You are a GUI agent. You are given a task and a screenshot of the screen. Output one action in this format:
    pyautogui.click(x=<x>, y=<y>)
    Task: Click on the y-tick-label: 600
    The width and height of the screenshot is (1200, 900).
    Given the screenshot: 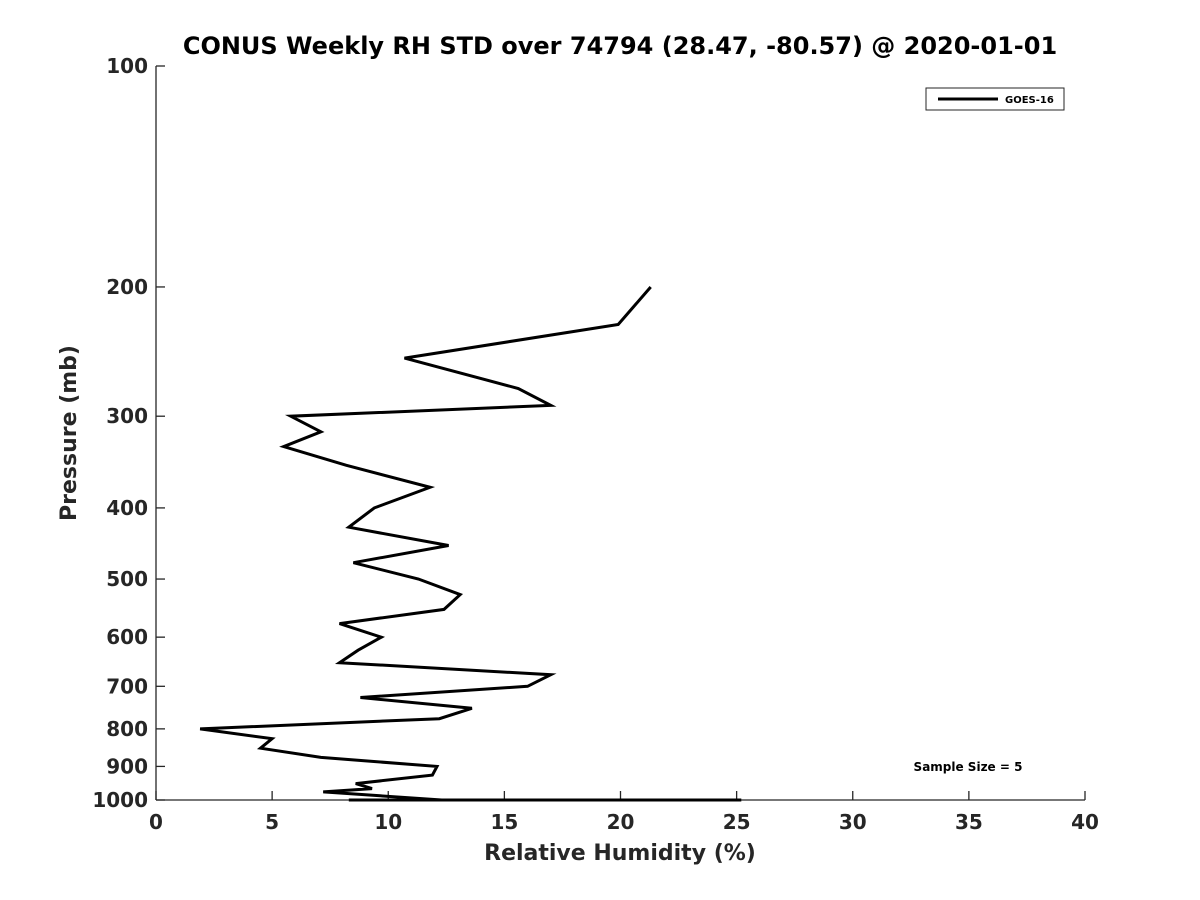 What is the action you would take?
    pyautogui.click(x=127, y=637)
    